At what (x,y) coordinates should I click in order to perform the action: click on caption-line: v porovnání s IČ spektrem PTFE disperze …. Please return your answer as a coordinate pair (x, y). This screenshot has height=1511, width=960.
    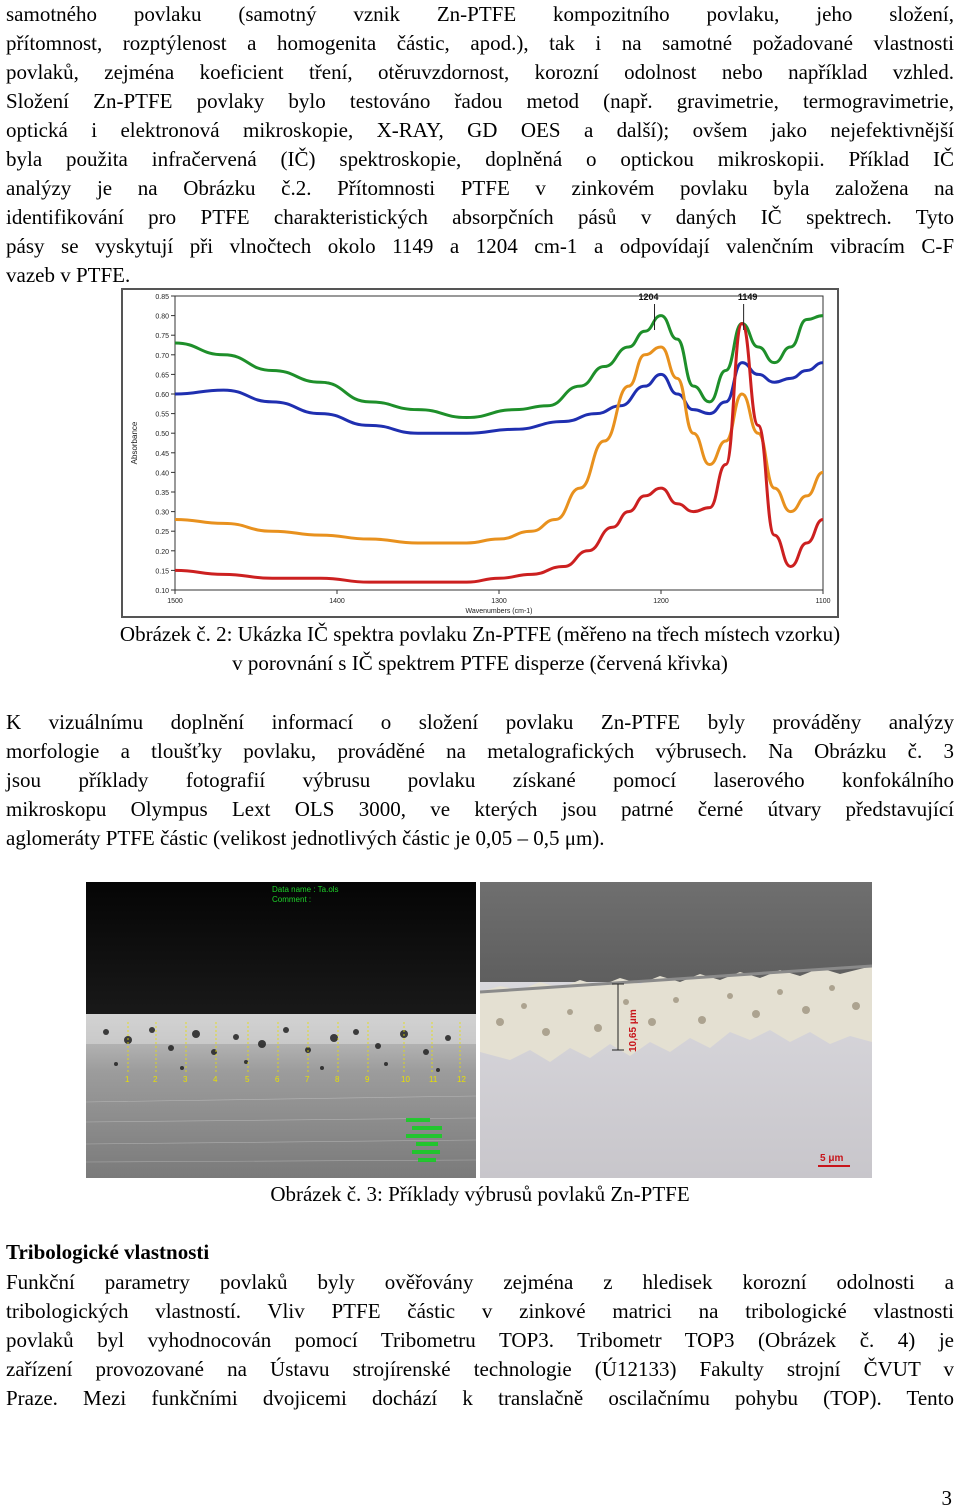
    Looking at the image, I should click on (480, 663).